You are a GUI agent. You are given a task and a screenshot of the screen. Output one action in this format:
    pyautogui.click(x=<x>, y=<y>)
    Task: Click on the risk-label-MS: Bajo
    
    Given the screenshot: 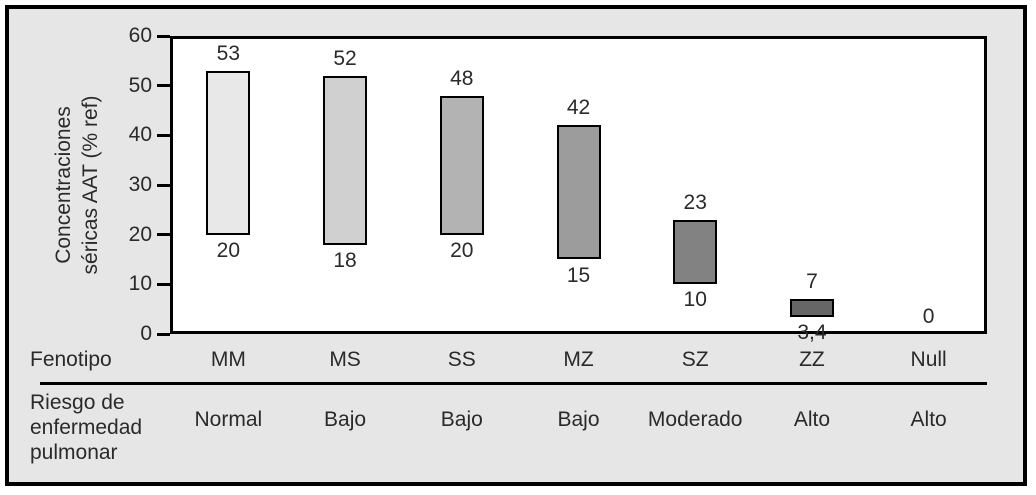 What is the action you would take?
    pyautogui.click(x=345, y=419)
    